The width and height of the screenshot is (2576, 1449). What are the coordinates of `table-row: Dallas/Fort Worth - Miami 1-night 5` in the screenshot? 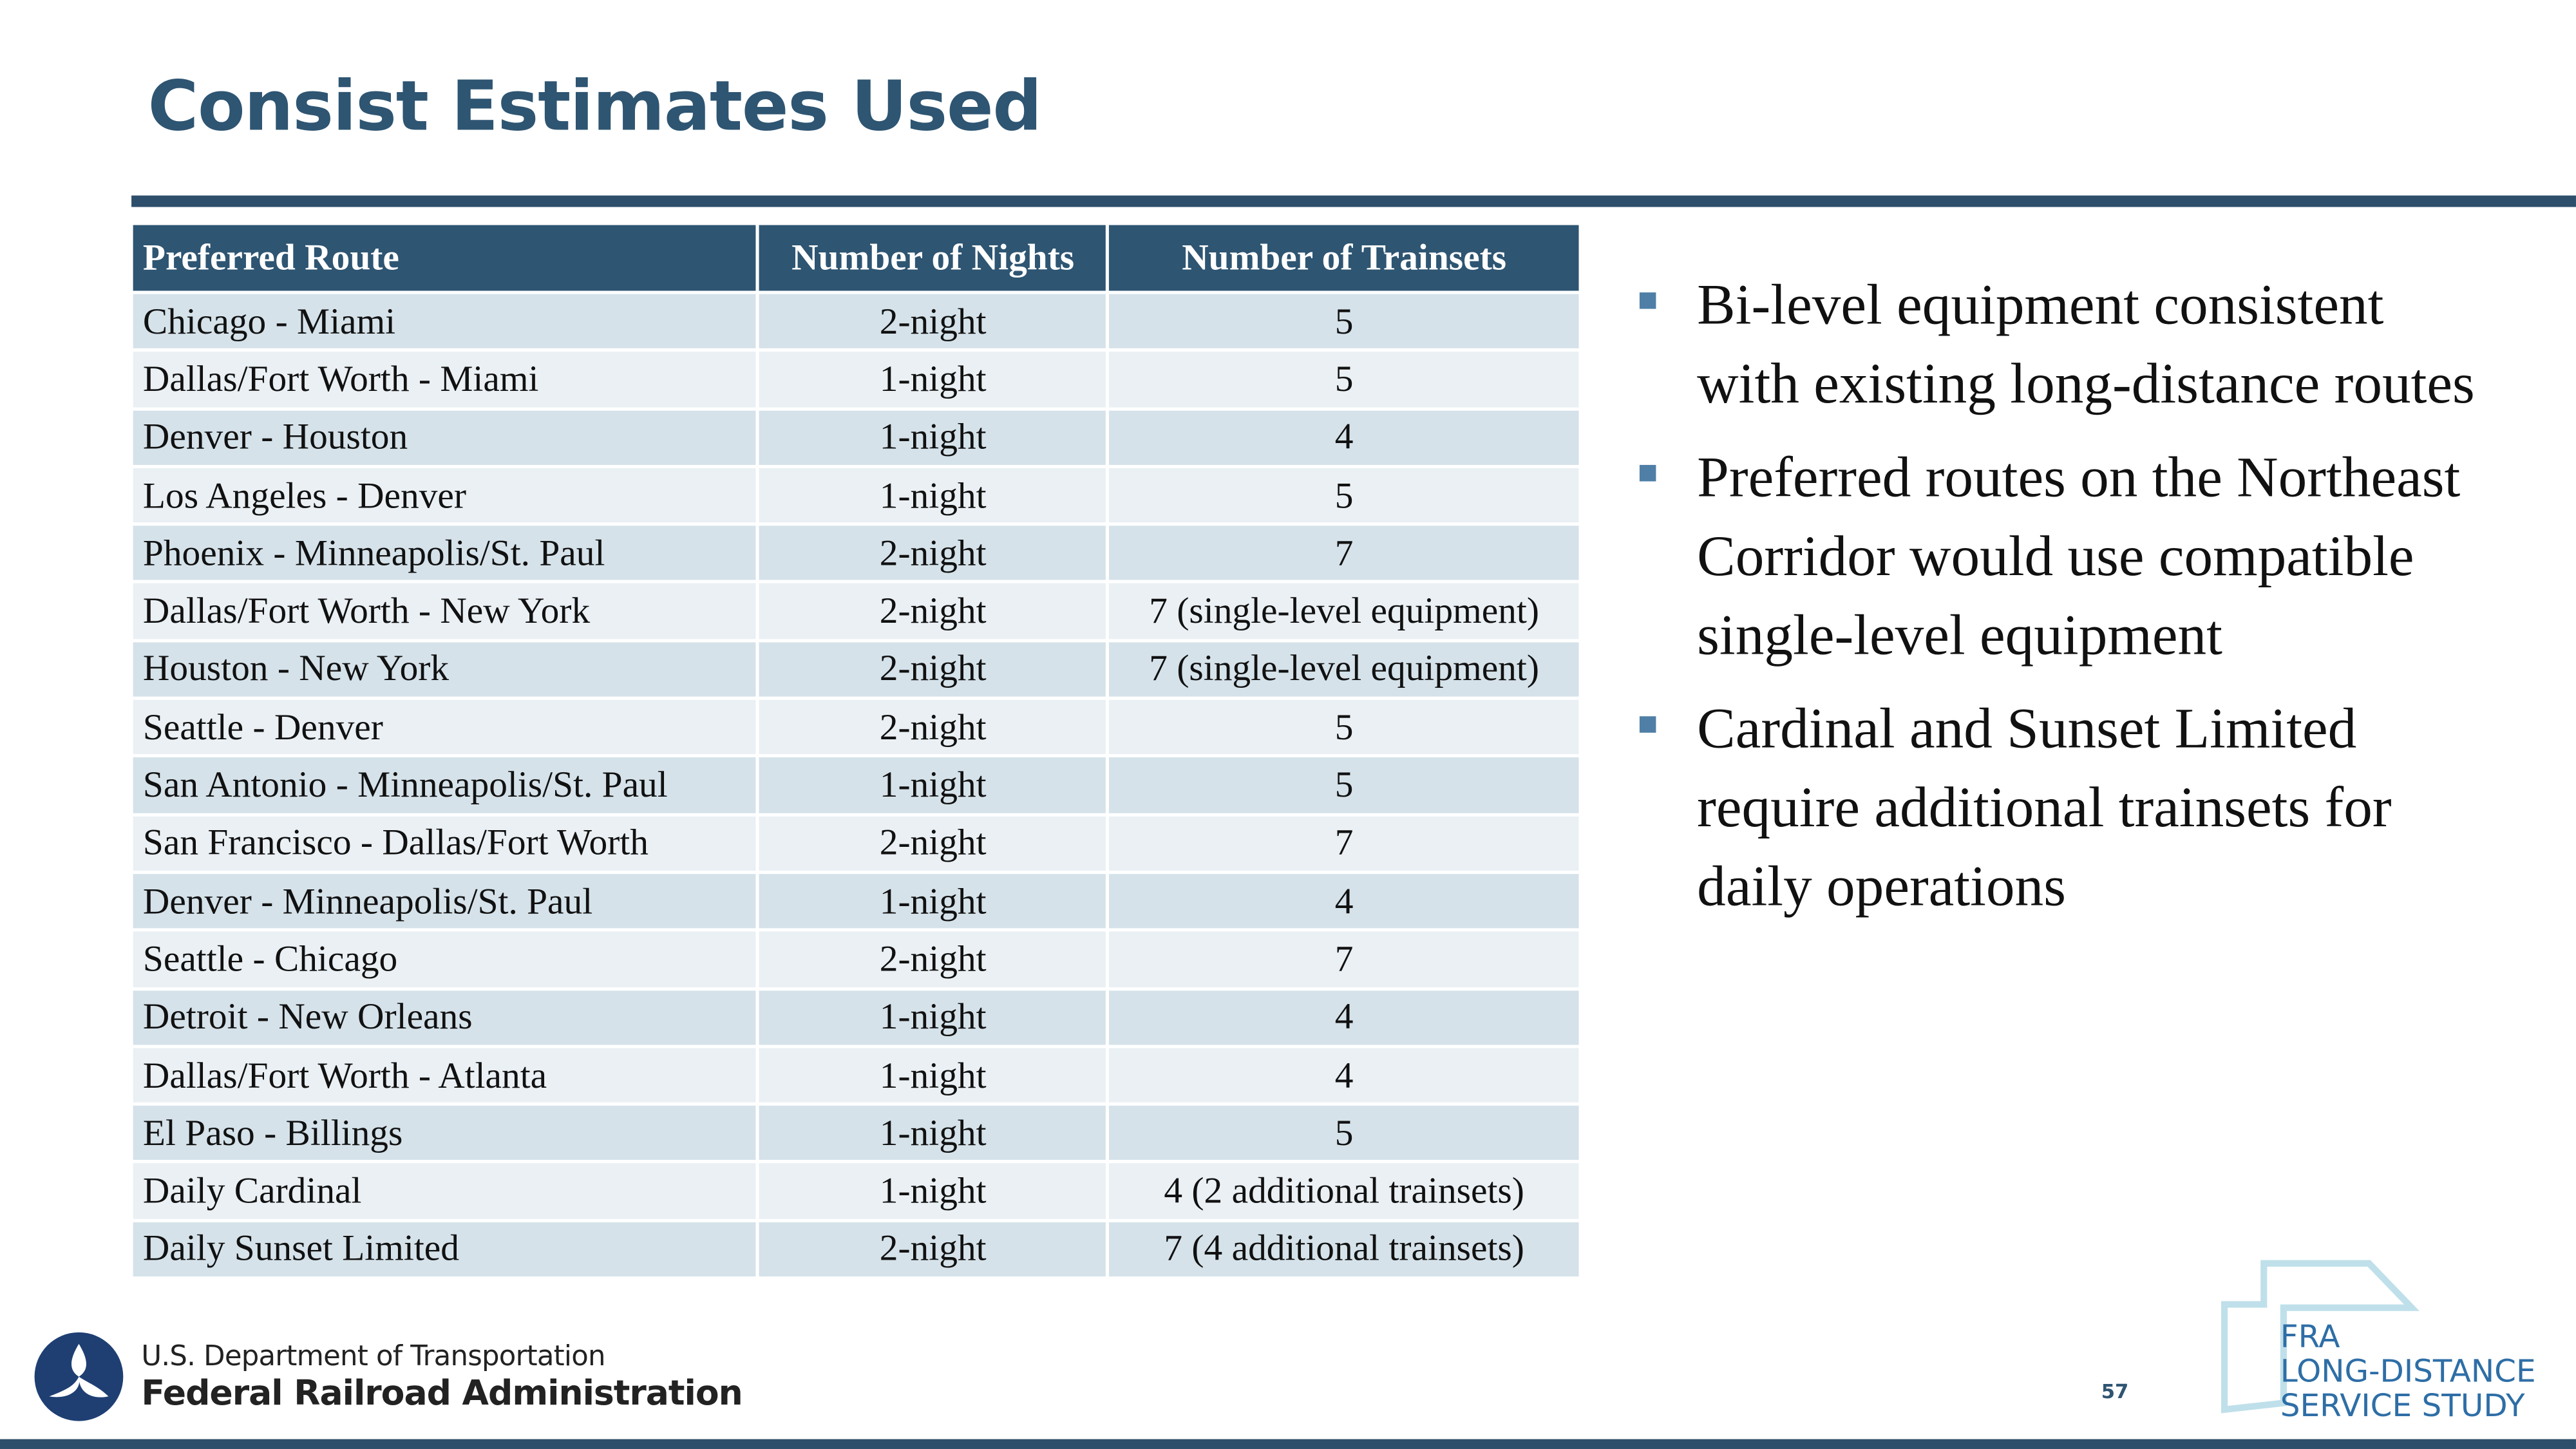 It's located at (855, 379).